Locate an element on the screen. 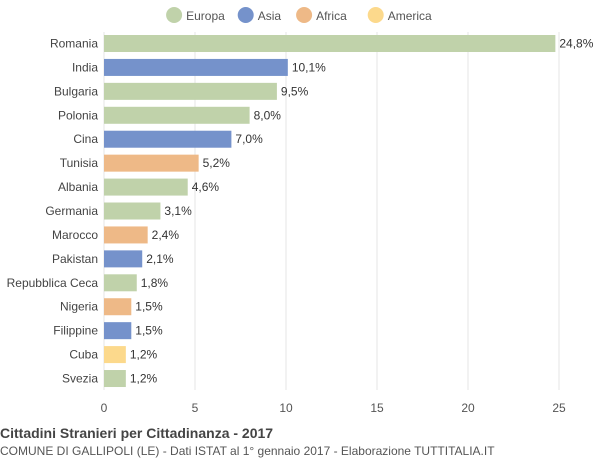 The image size is (600, 460). bar-nigeria is located at coordinates (118, 307).